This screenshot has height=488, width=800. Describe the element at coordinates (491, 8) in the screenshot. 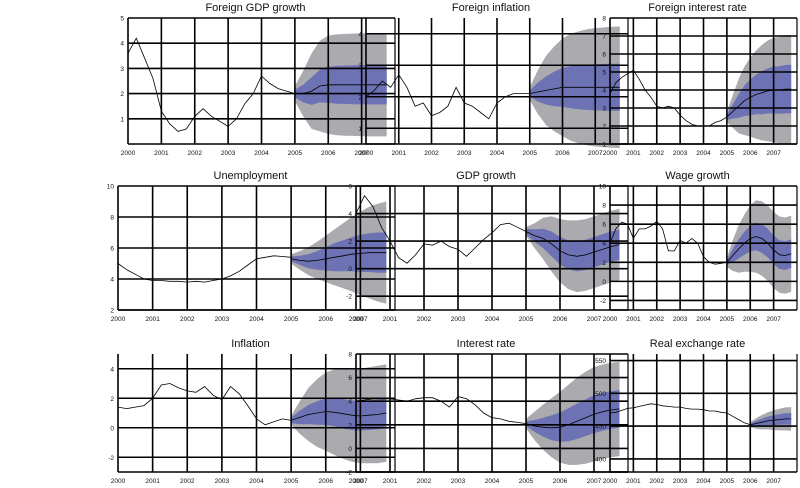

I see `chart-title: Foreign inflation` at that location.